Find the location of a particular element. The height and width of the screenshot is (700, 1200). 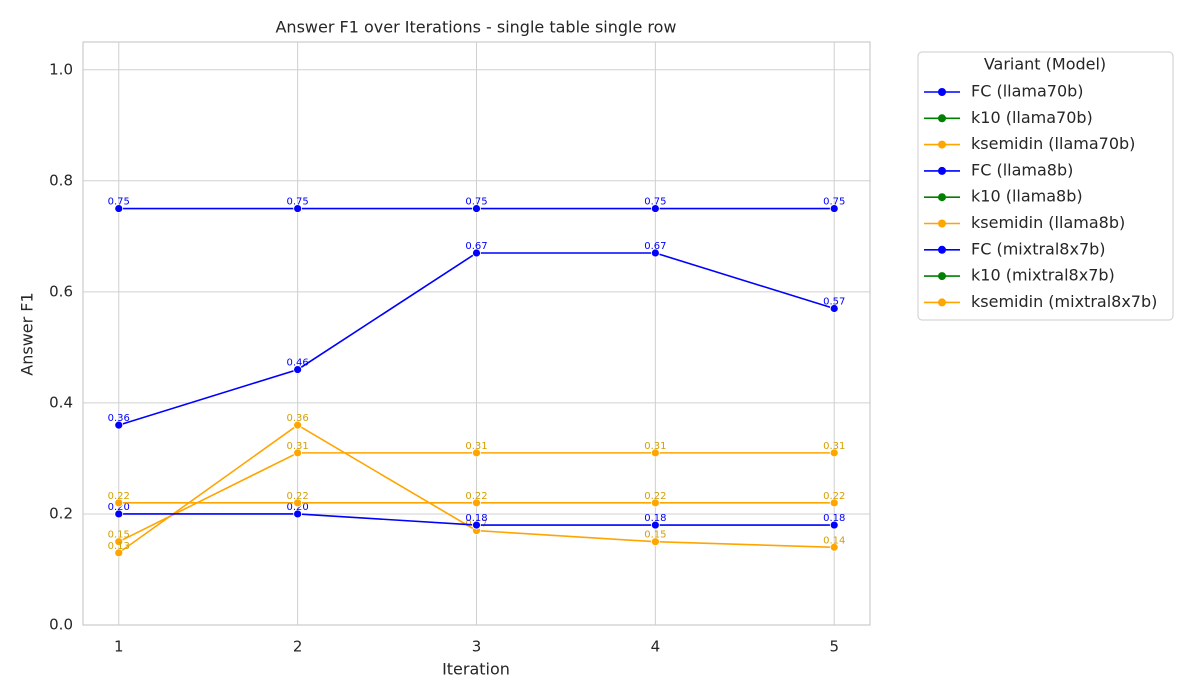

data-label: 0.46 is located at coordinates (298, 363).